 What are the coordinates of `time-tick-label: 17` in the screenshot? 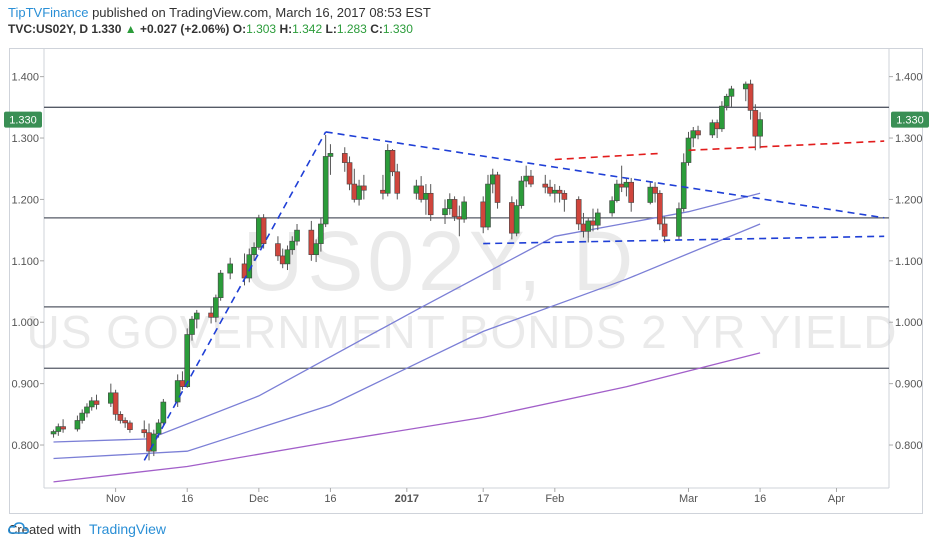 It's located at (483, 499).